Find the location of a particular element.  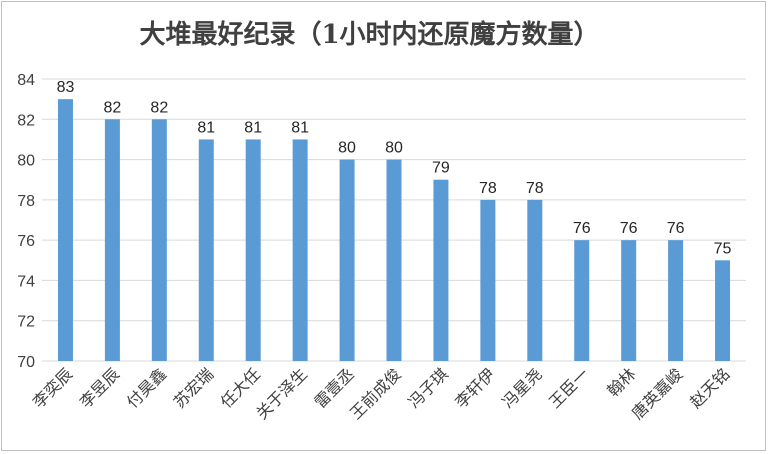

x-tick-label: 关于泽生 is located at coordinates (281, 393).